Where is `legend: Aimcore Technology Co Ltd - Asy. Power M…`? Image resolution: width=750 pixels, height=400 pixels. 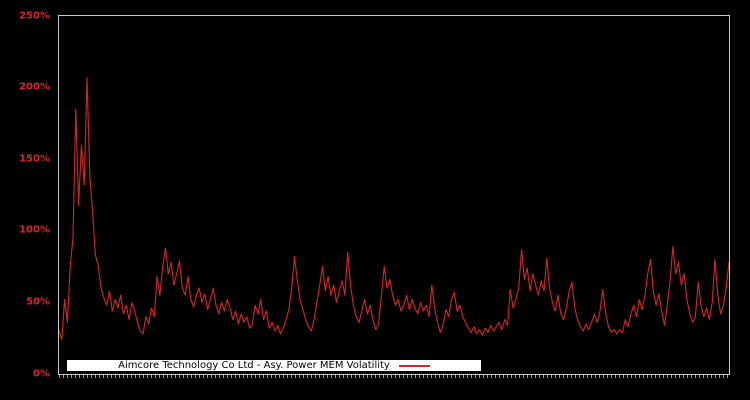 legend: Aimcore Technology Co Ltd - Asy. Power M… is located at coordinates (274, 365).